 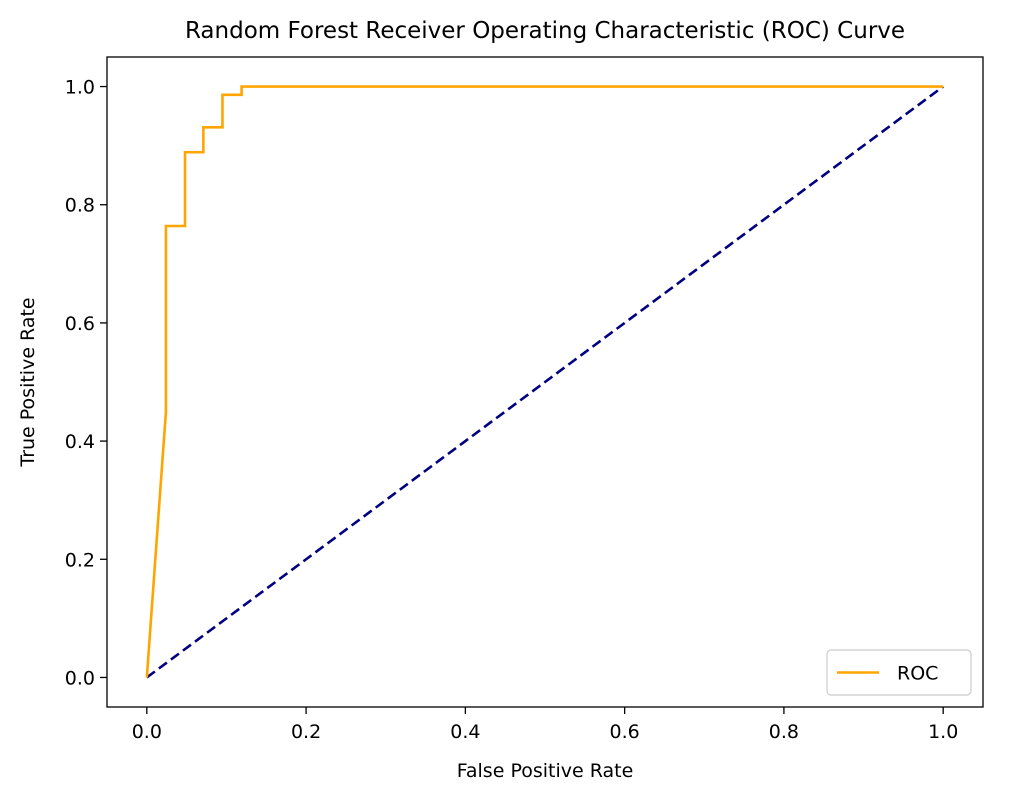 What do you see at coordinates (80, 560) in the screenshot?
I see `y-tick-label: 0.2` at bounding box center [80, 560].